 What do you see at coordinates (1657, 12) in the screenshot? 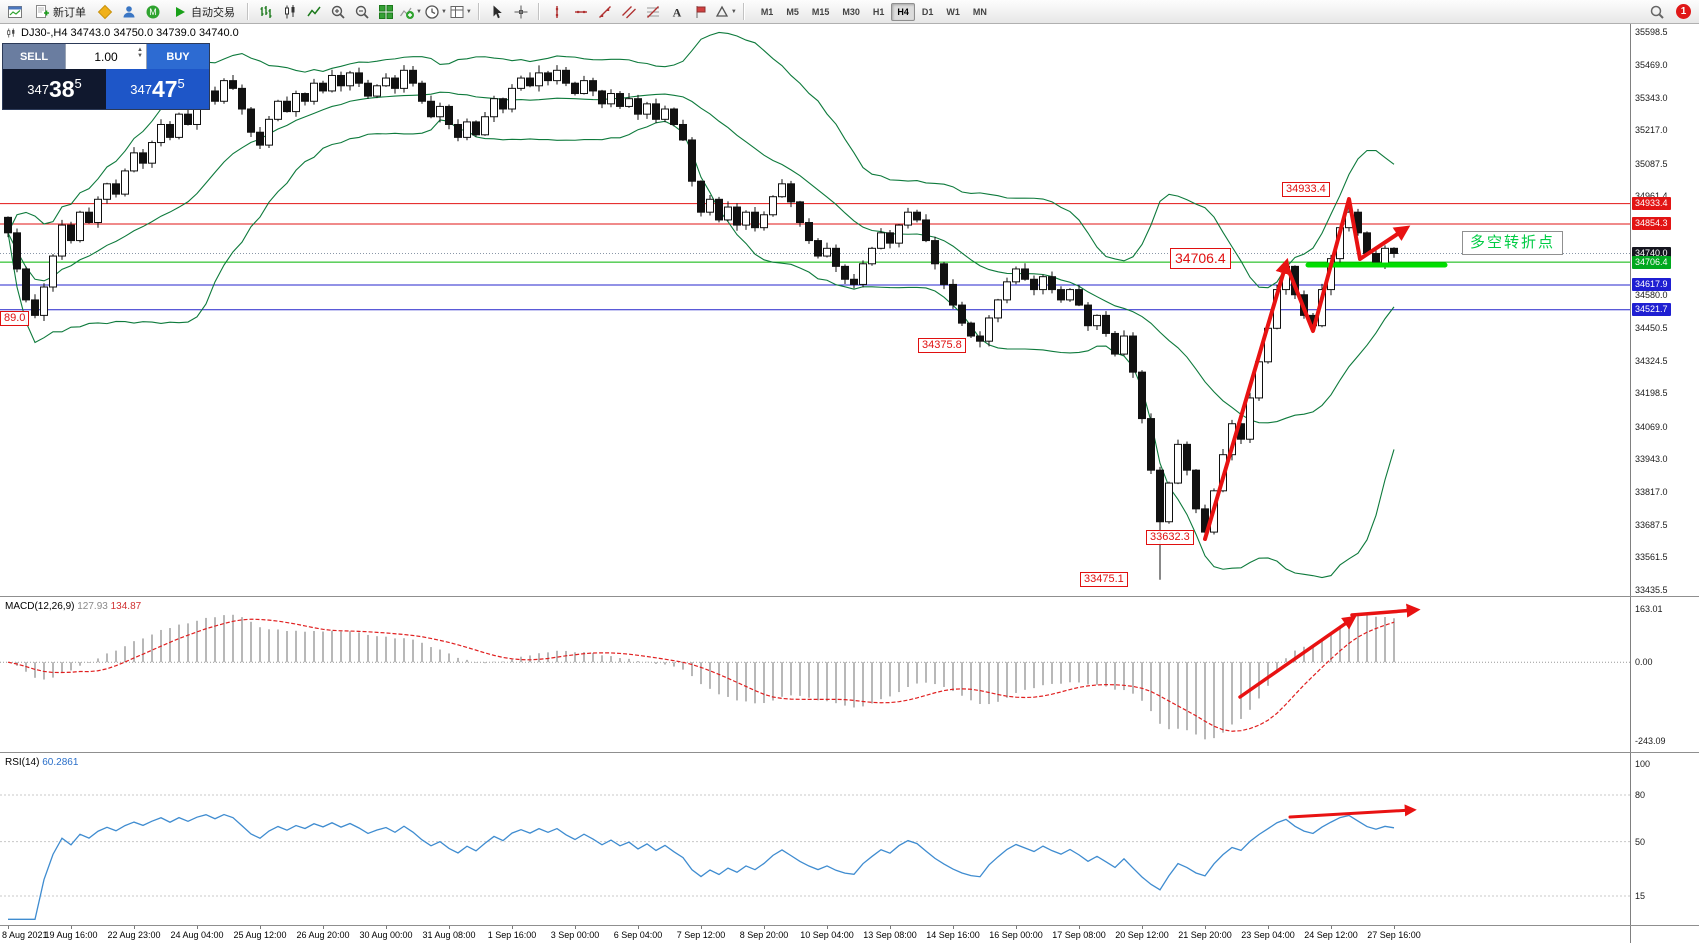
I see `search-button` at bounding box center [1657, 12].